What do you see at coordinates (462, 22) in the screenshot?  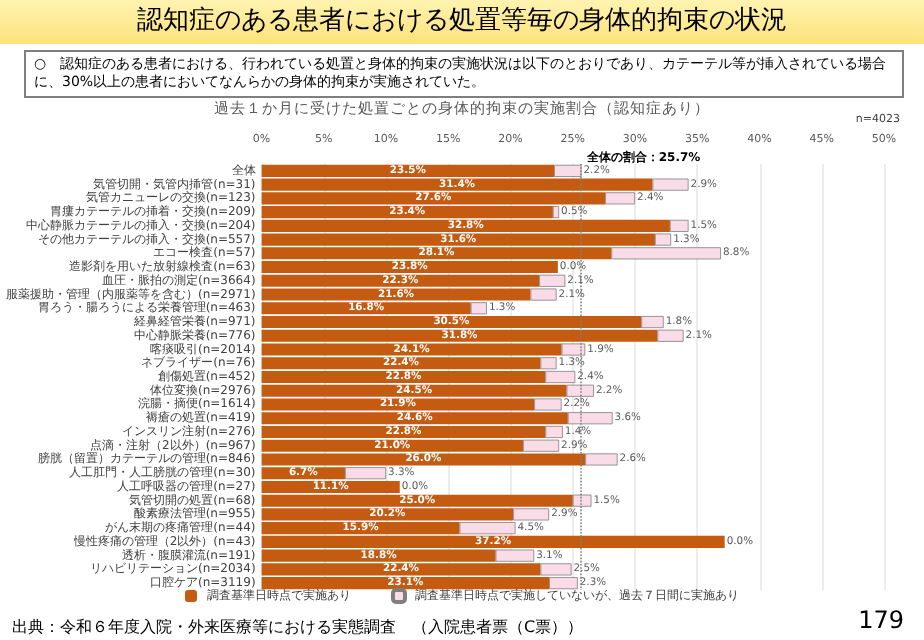 I see `chart-title: 認知症のある患者における処置等毎の身体的拘束の状況` at bounding box center [462, 22].